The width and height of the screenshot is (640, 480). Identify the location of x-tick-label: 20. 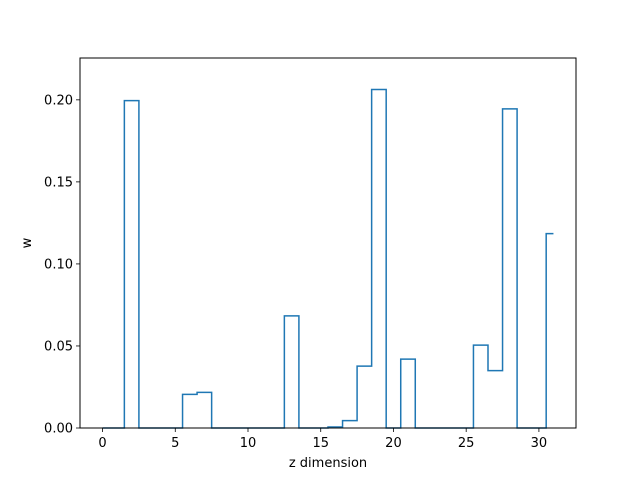
(393, 443).